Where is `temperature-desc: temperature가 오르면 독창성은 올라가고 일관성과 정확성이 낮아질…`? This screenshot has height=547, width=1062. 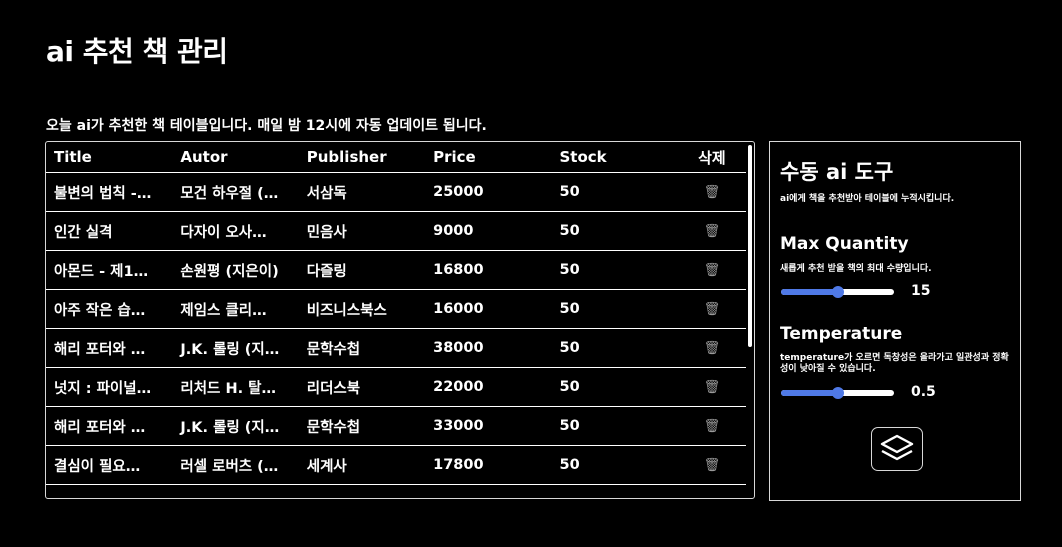 temperature-desc: temperature가 오르면 독창성은 올라가고 일관성과 정확성이 낮아질… is located at coordinates (894, 363).